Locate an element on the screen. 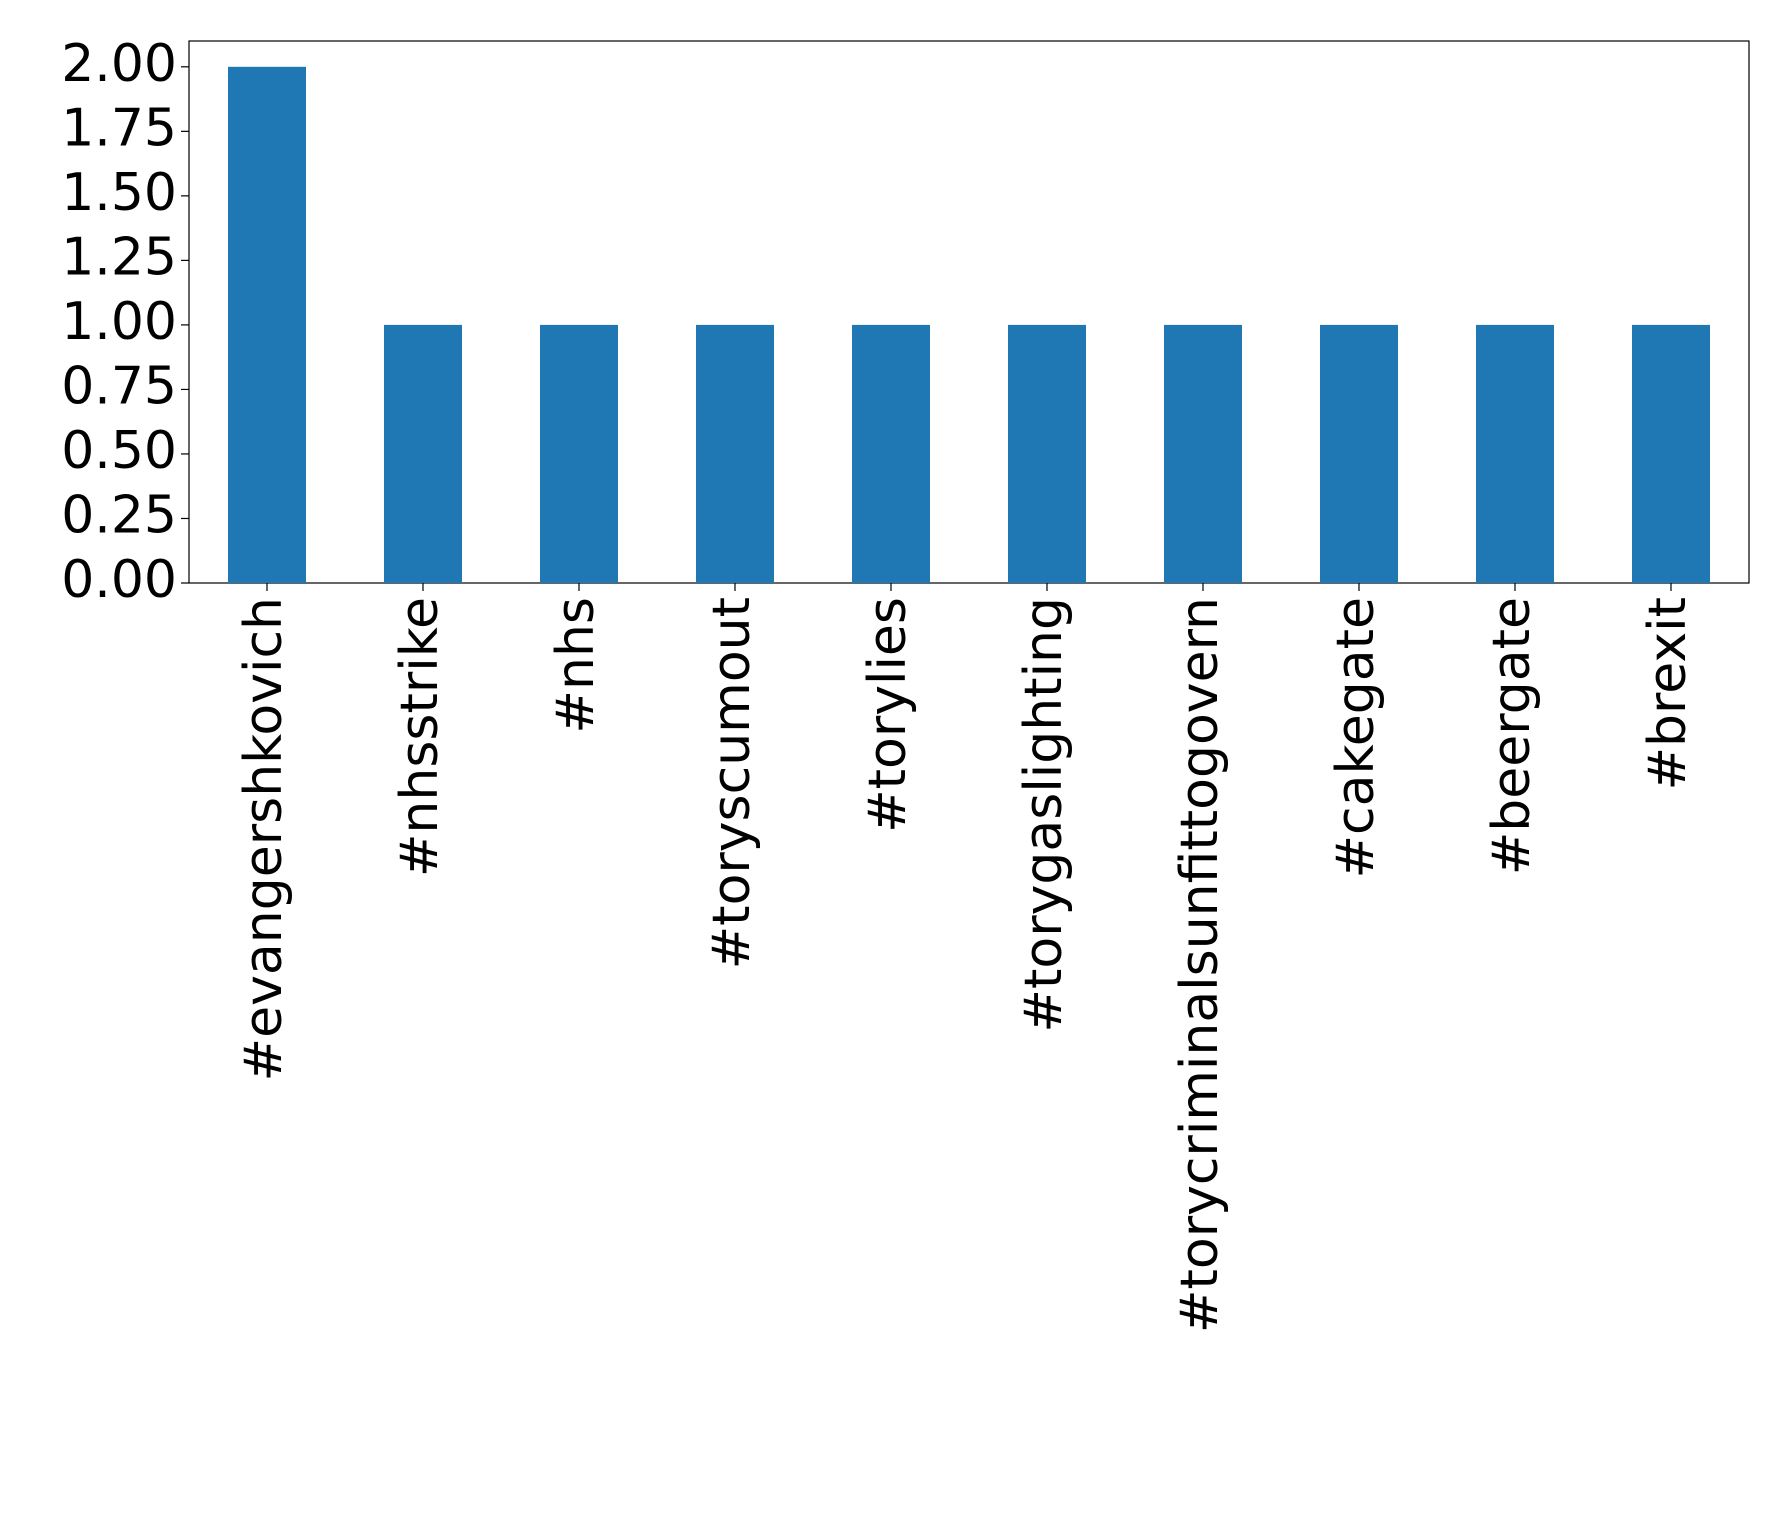 This screenshot has width=1778, height=1513. x-tick-label: #toryscumout is located at coordinates (732, 783).